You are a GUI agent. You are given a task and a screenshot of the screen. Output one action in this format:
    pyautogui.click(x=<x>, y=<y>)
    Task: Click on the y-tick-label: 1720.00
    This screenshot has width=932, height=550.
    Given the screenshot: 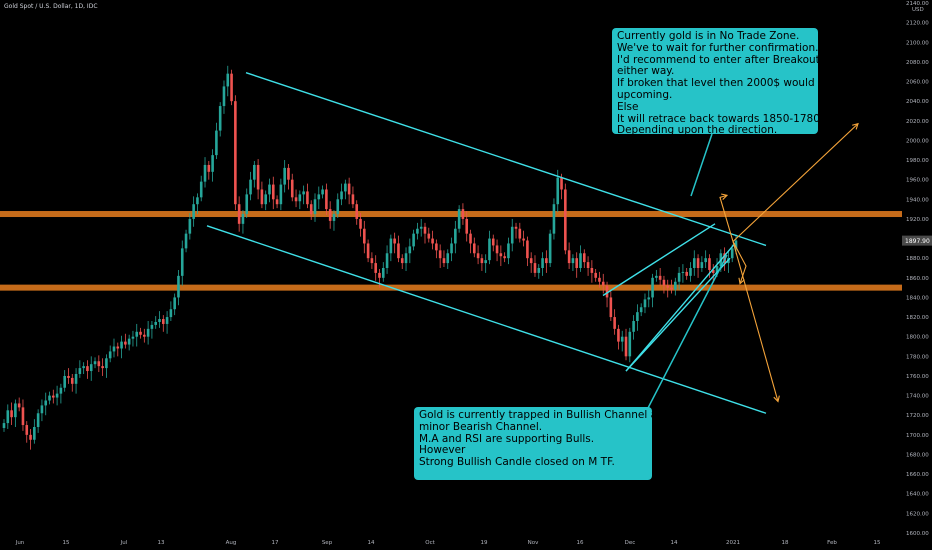 What is the action you would take?
    pyautogui.click(x=917, y=416)
    